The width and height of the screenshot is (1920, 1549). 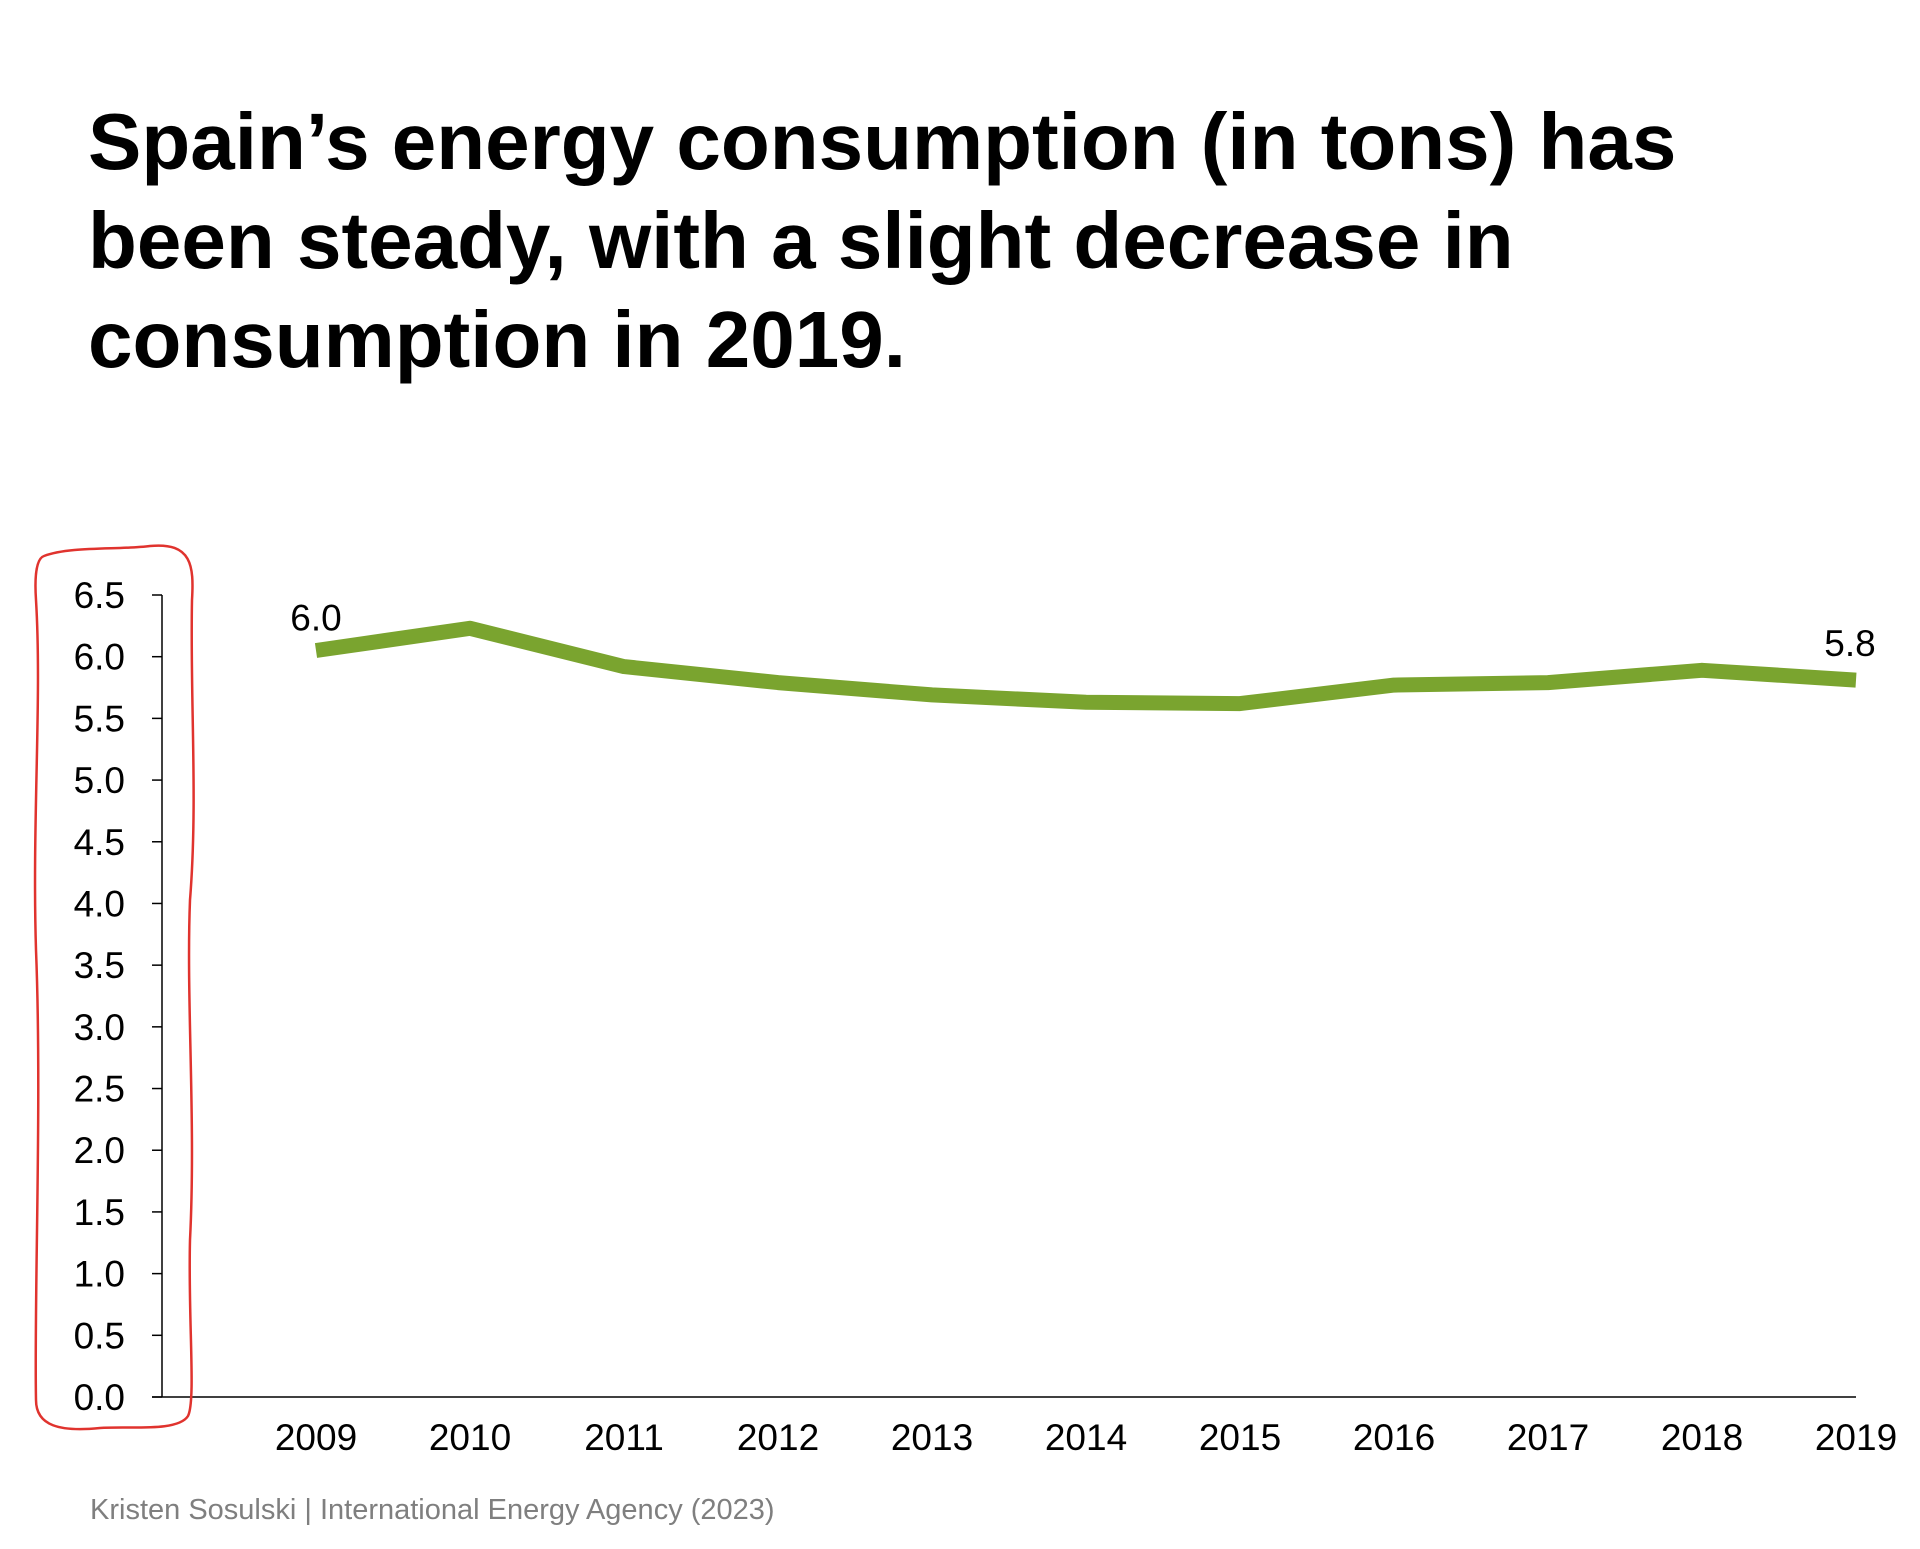 I want to click on y-tick-label: 5.0, so click(x=99, y=780).